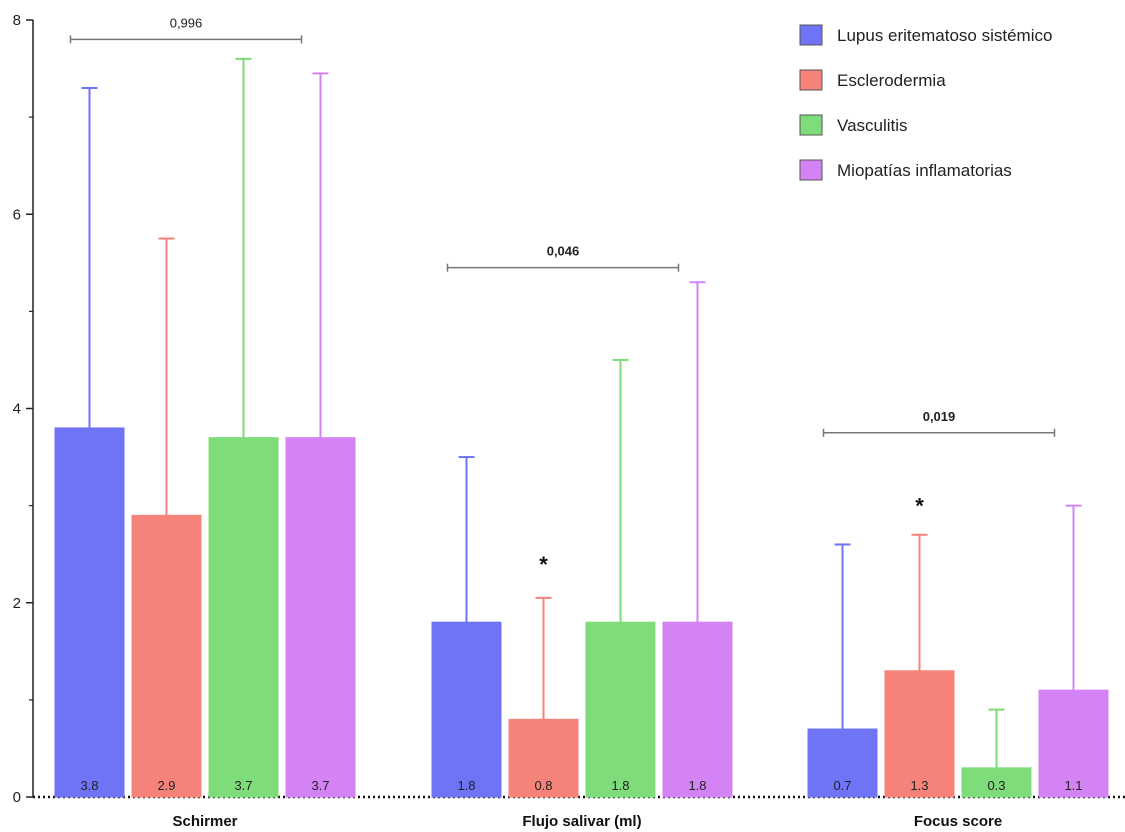 The width and height of the screenshot is (1125, 832). What do you see at coordinates (1073, 785) in the screenshot?
I see `bar-value-label: 1.1` at bounding box center [1073, 785].